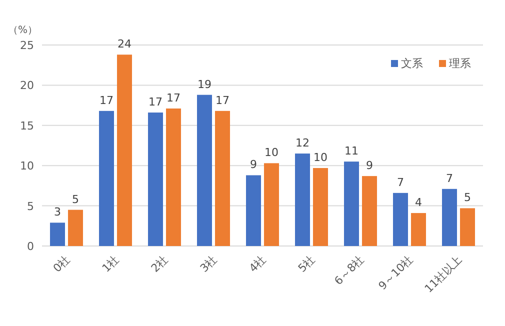 The height and width of the screenshot is (326, 505). Describe the element at coordinates (396, 272) in the screenshot. I see `x-tick-label: 9～10社` at that location.